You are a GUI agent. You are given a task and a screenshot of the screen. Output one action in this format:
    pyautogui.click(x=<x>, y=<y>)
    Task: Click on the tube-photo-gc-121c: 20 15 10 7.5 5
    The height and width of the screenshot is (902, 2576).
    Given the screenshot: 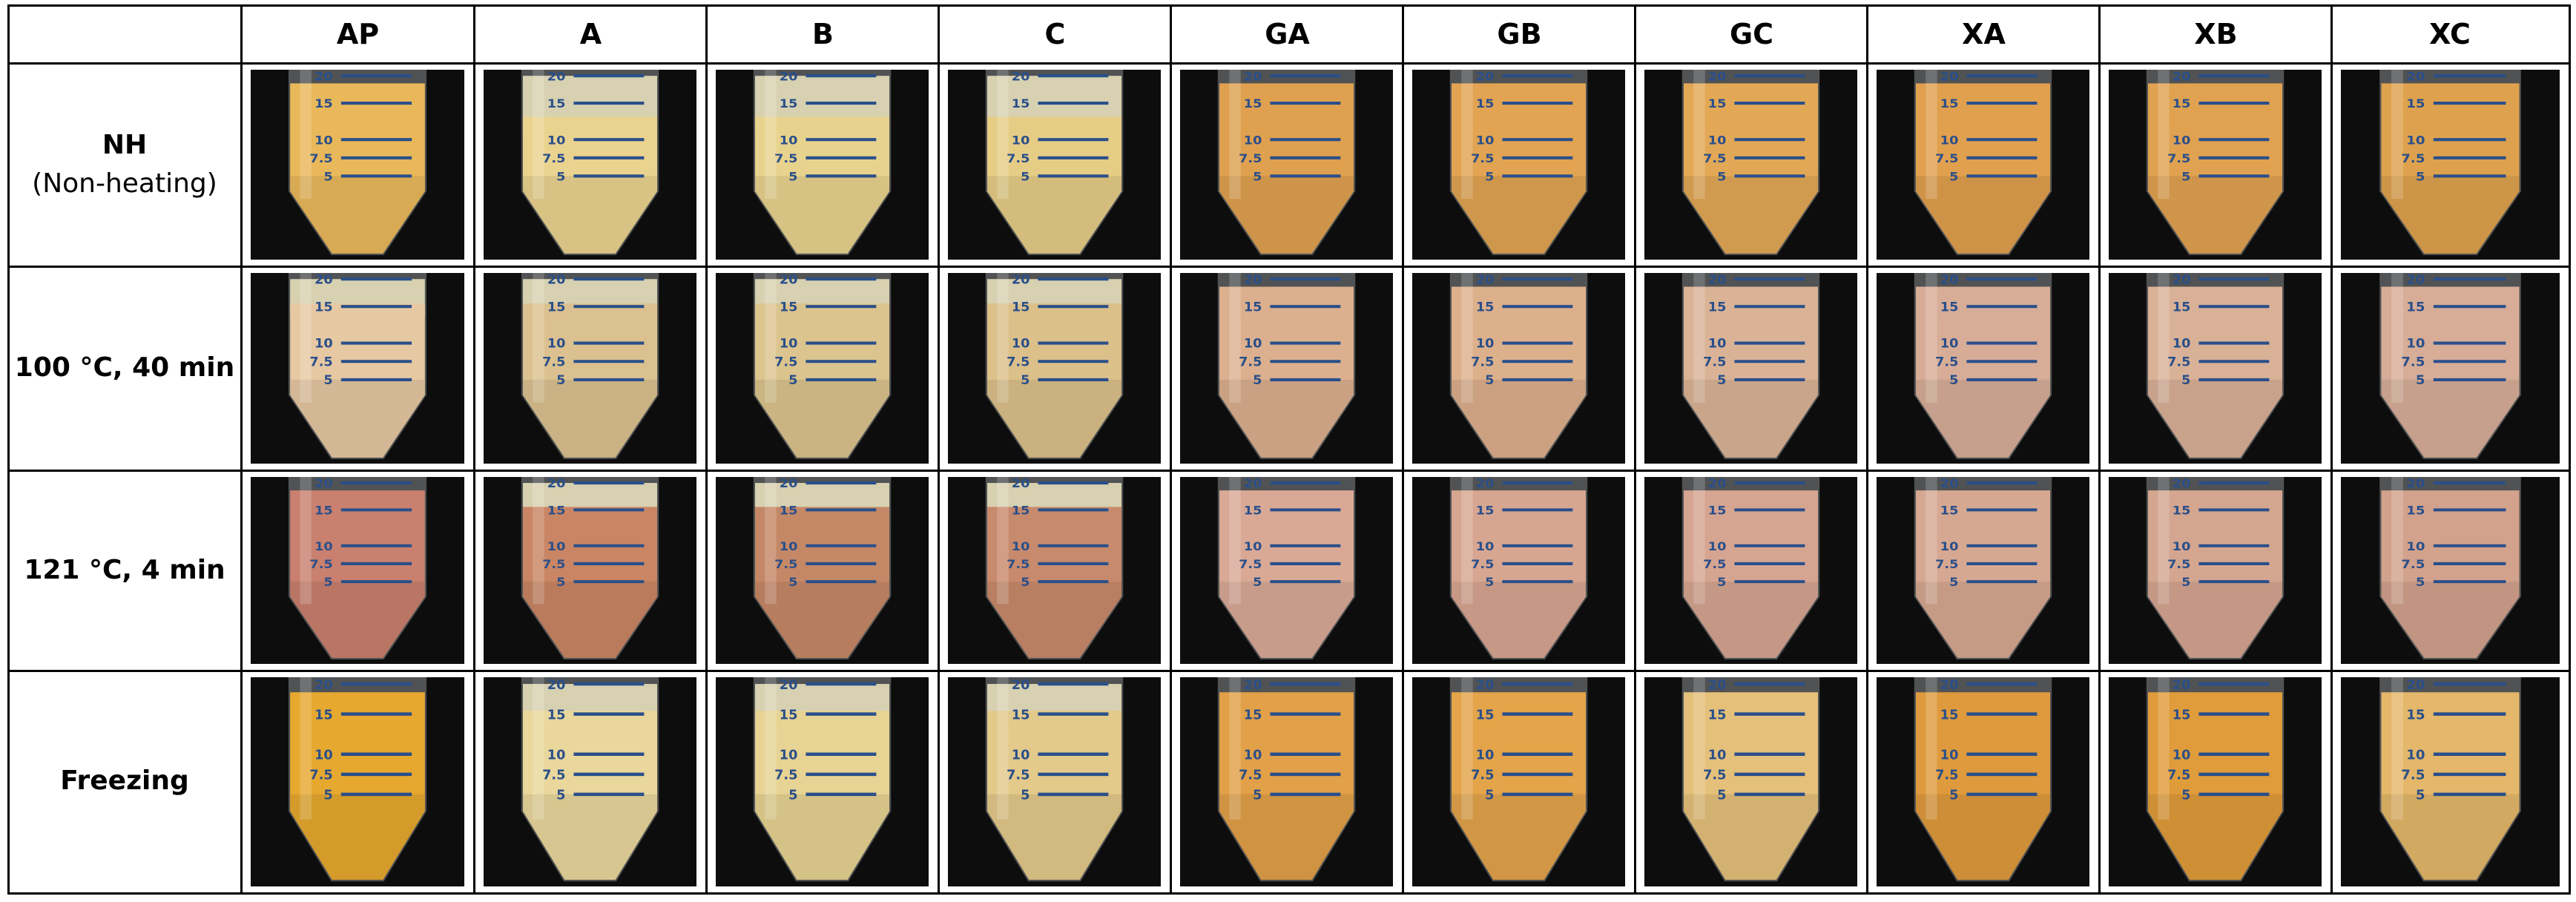 What is the action you would take?
    pyautogui.click(x=1751, y=570)
    